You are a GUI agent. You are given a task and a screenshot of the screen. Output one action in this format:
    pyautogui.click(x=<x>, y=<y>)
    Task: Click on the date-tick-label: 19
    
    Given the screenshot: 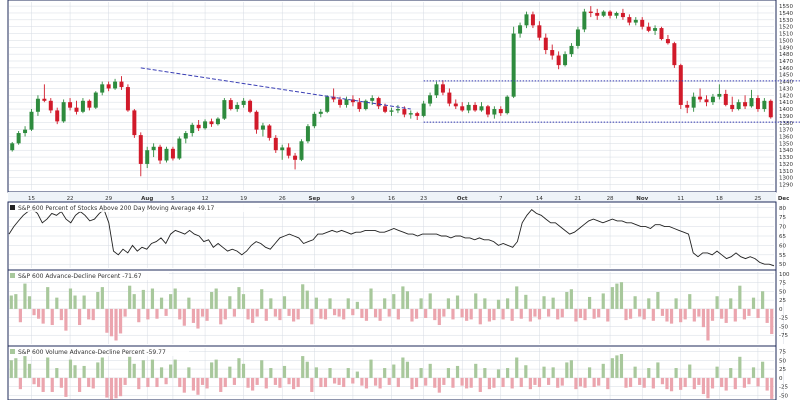 What is the action you would take?
    pyautogui.click(x=243, y=199)
    